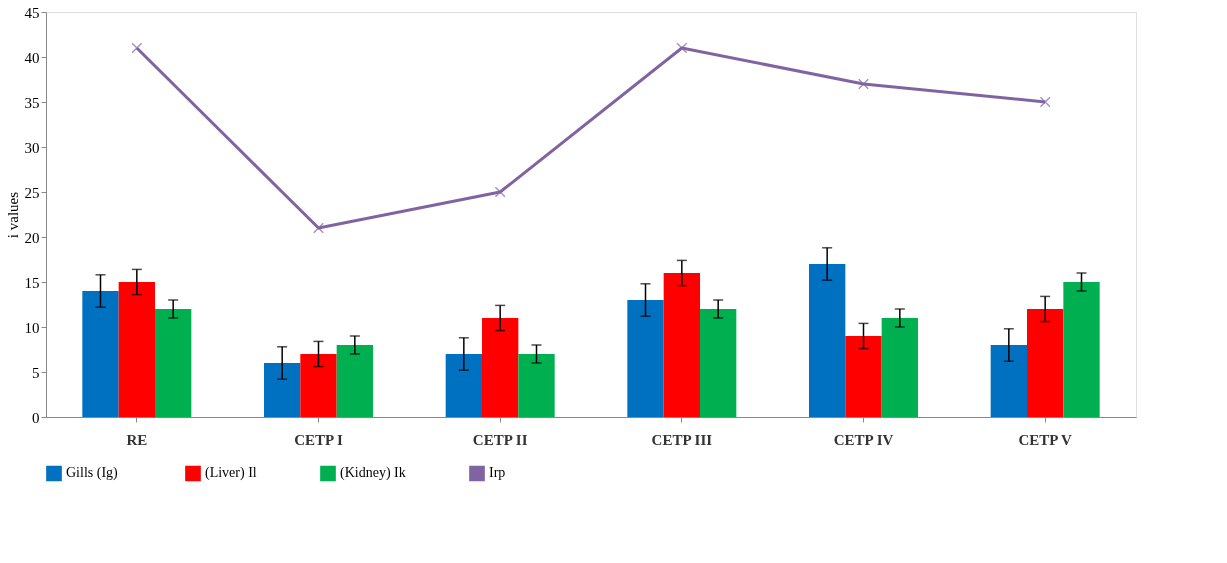 This screenshot has width=1227, height=563. What do you see at coordinates (32, 327) in the screenshot?
I see `y-tick-label: 10` at bounding box center [32, 327].